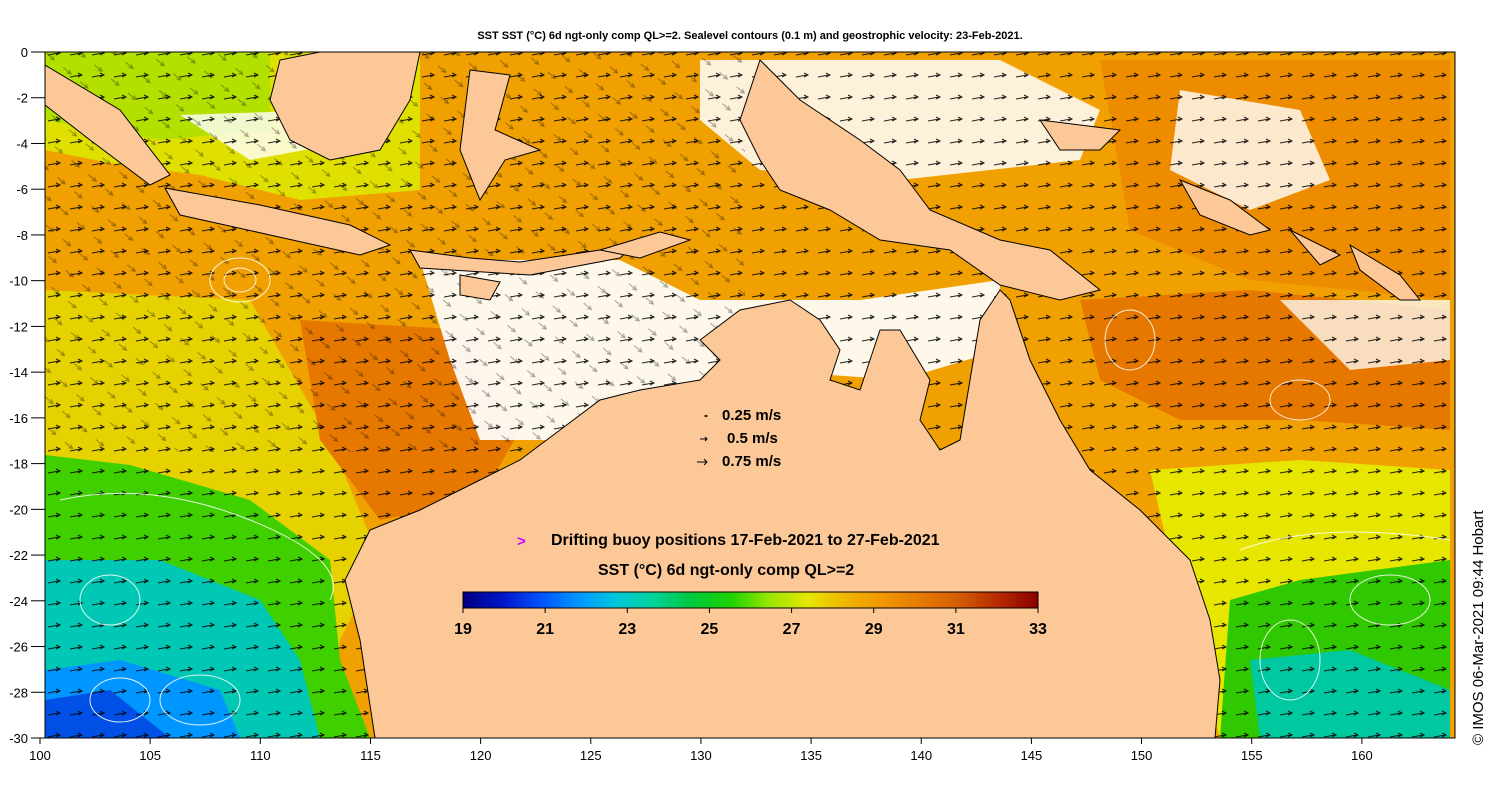 The image size is (1500, 790). Describe the element at coordinates (811, 755) in the screenshot. I see `x-tick-label: 135` at that location.